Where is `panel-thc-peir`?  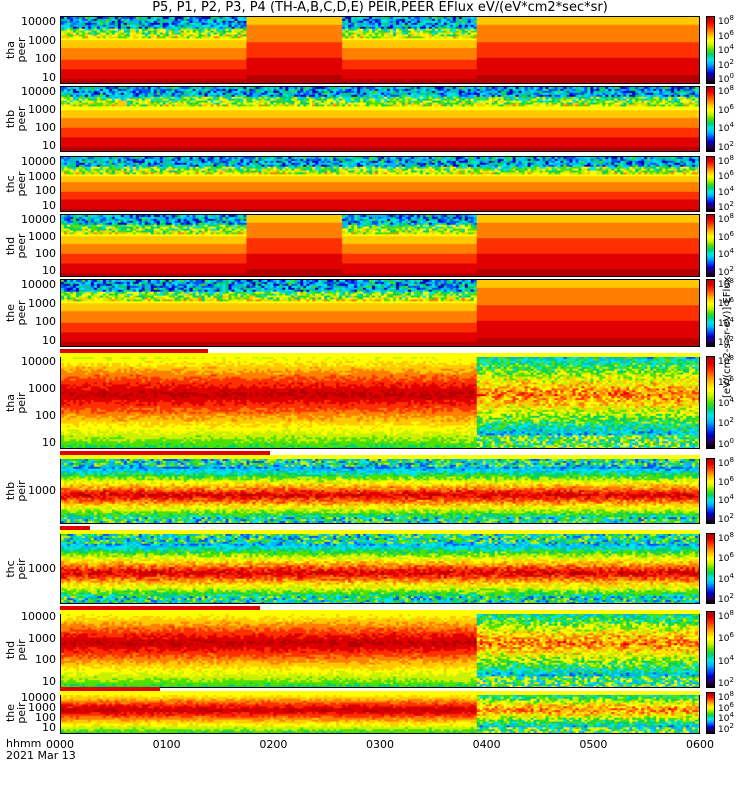 panel-thc-peir is located at coordinates (380, 568).